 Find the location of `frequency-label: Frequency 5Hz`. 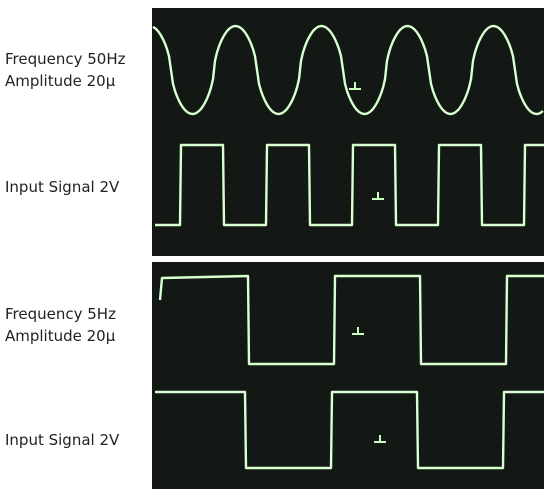

frequency-label: Frequency 5Hz is located at coordinates (60, 314).